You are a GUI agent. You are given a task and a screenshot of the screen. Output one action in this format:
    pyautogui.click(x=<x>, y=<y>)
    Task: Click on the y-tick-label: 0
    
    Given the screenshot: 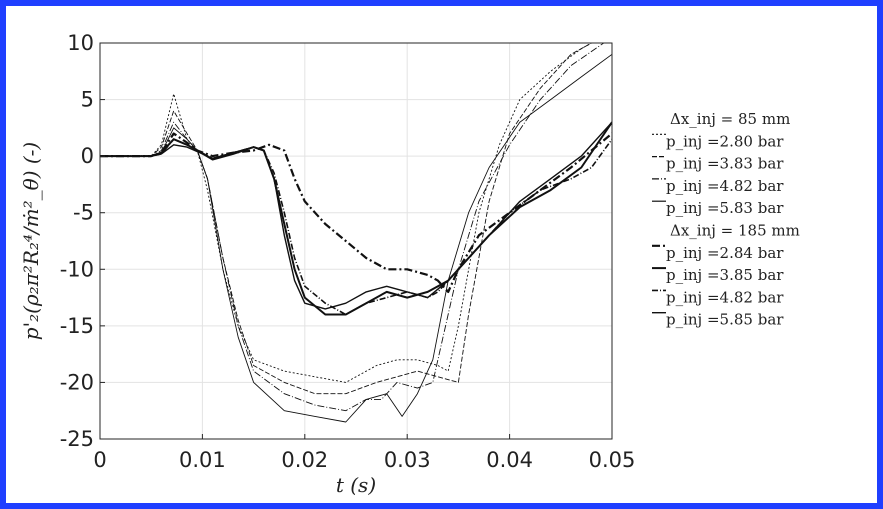 What is the action you would take?
    pyautogui.click(x=87, y=156)
    